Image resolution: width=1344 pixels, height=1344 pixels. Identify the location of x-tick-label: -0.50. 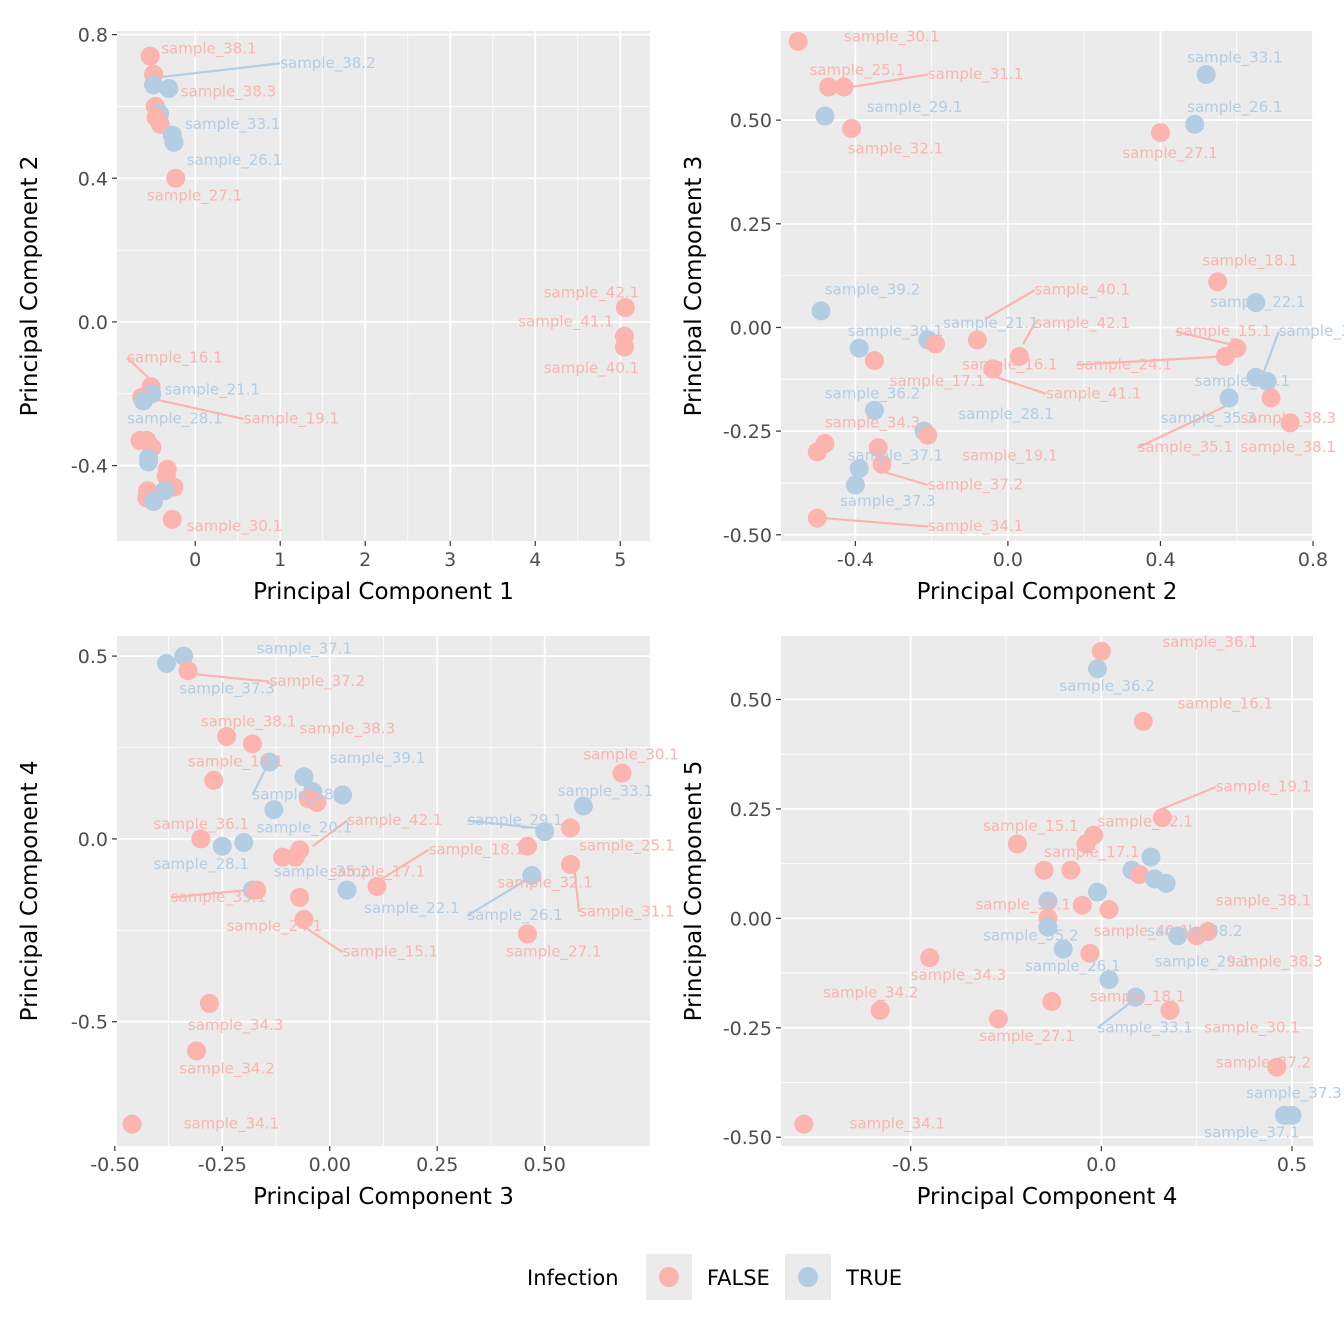
(114, 1165).